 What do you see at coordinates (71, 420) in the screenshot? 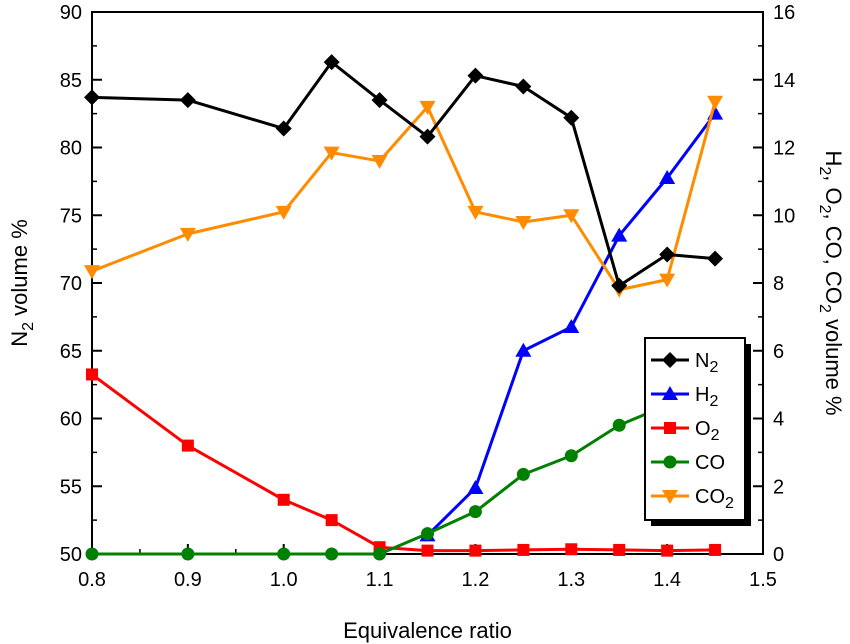
I see `y-left-tick-label: 60` at bounding box center [71, 420].